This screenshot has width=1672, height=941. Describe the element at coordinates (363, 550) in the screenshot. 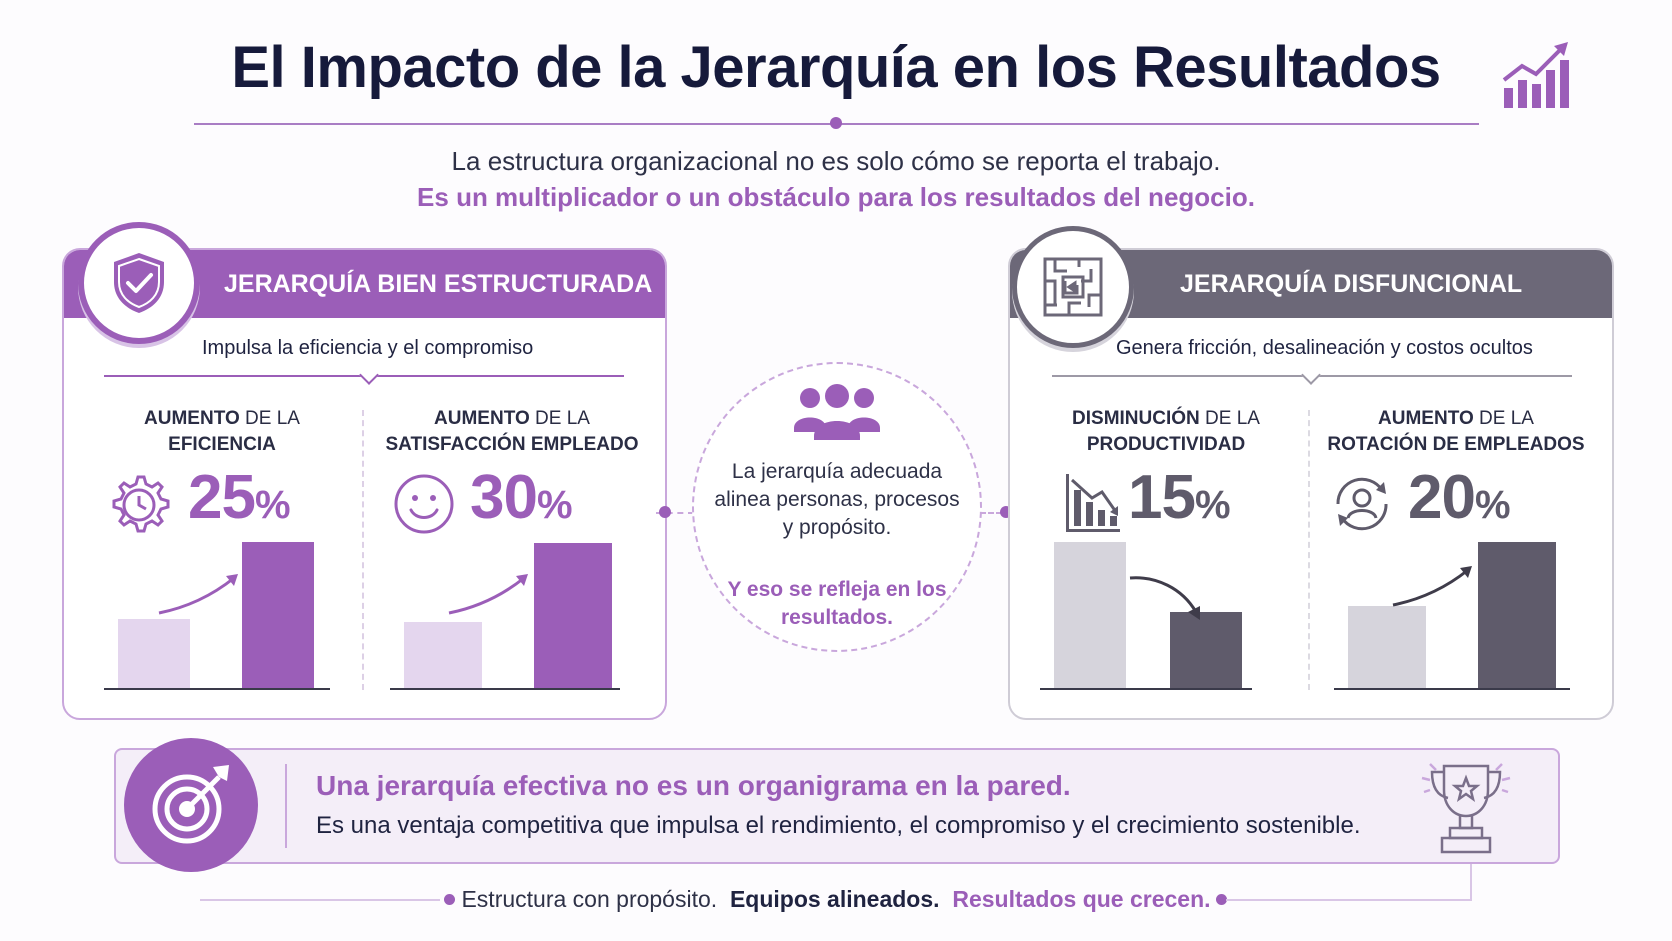

I see `left-metrics-separator` at that location.